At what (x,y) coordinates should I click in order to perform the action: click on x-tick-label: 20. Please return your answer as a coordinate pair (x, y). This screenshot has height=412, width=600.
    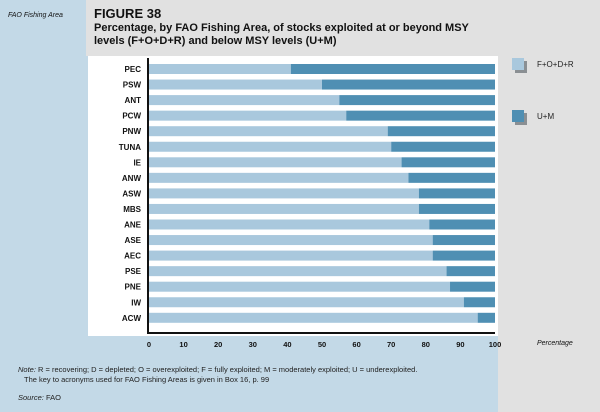
    Looking at the image, I should click on (218, 344).